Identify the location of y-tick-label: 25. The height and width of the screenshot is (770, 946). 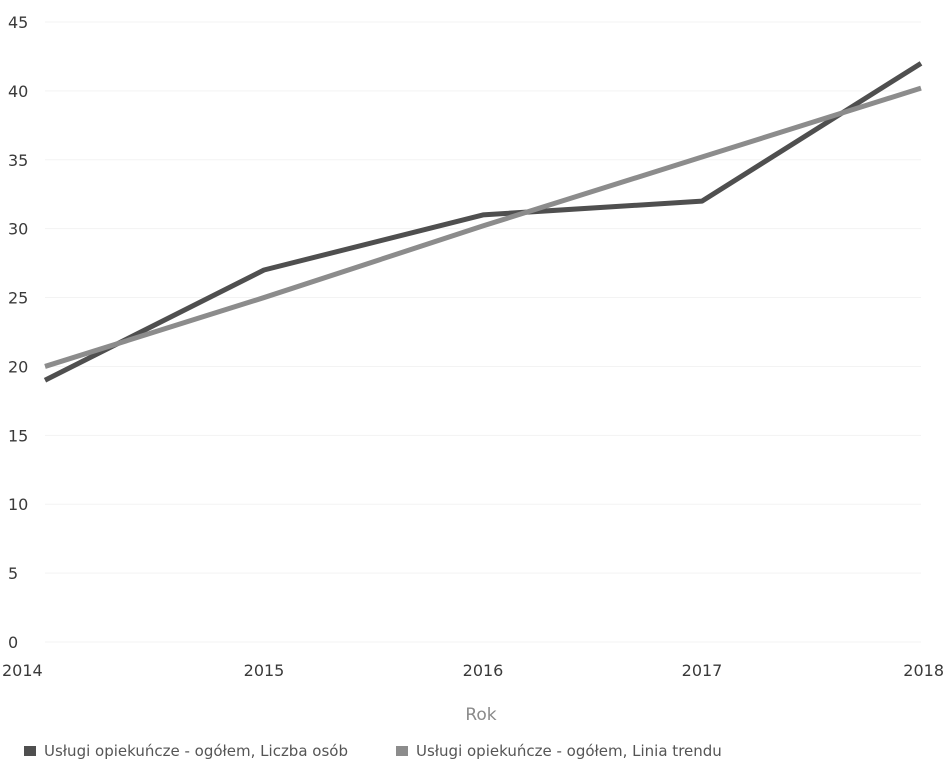
(18, 298).